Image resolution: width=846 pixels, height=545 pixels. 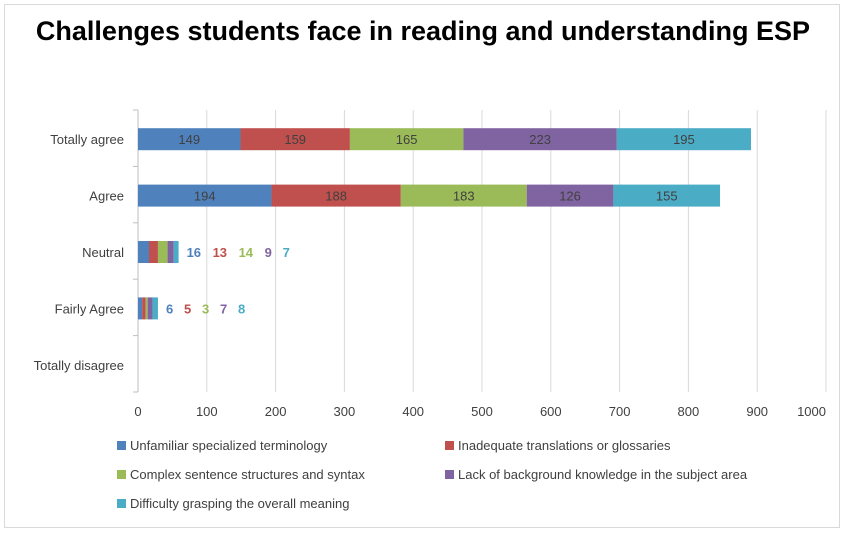 I want to click on data-label: 159, so click(x=295, y=139).